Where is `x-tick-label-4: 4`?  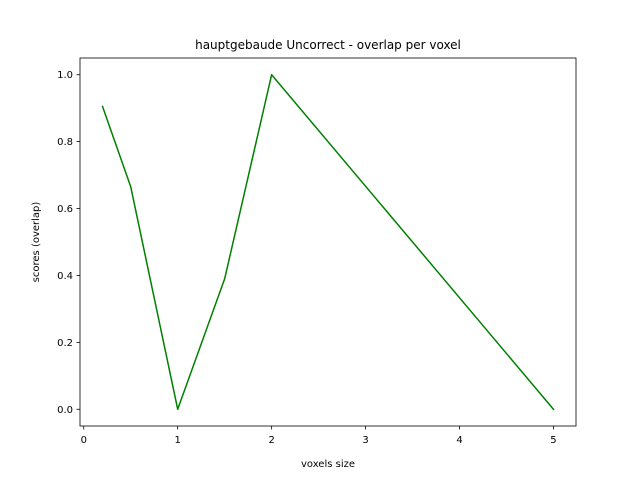
x-tick-label-4: 4 is located at coordinates (459, 440).